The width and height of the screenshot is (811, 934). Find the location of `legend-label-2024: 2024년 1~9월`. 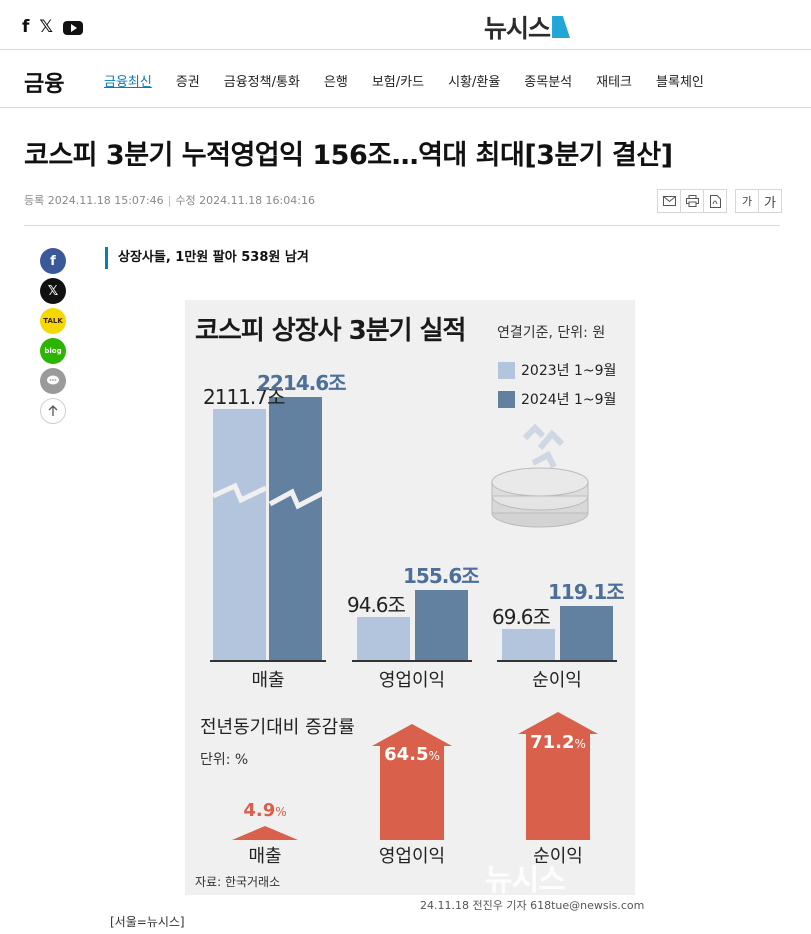

legend-label-2024: 2024년 1~9월 is located at coordinates (569, 400).